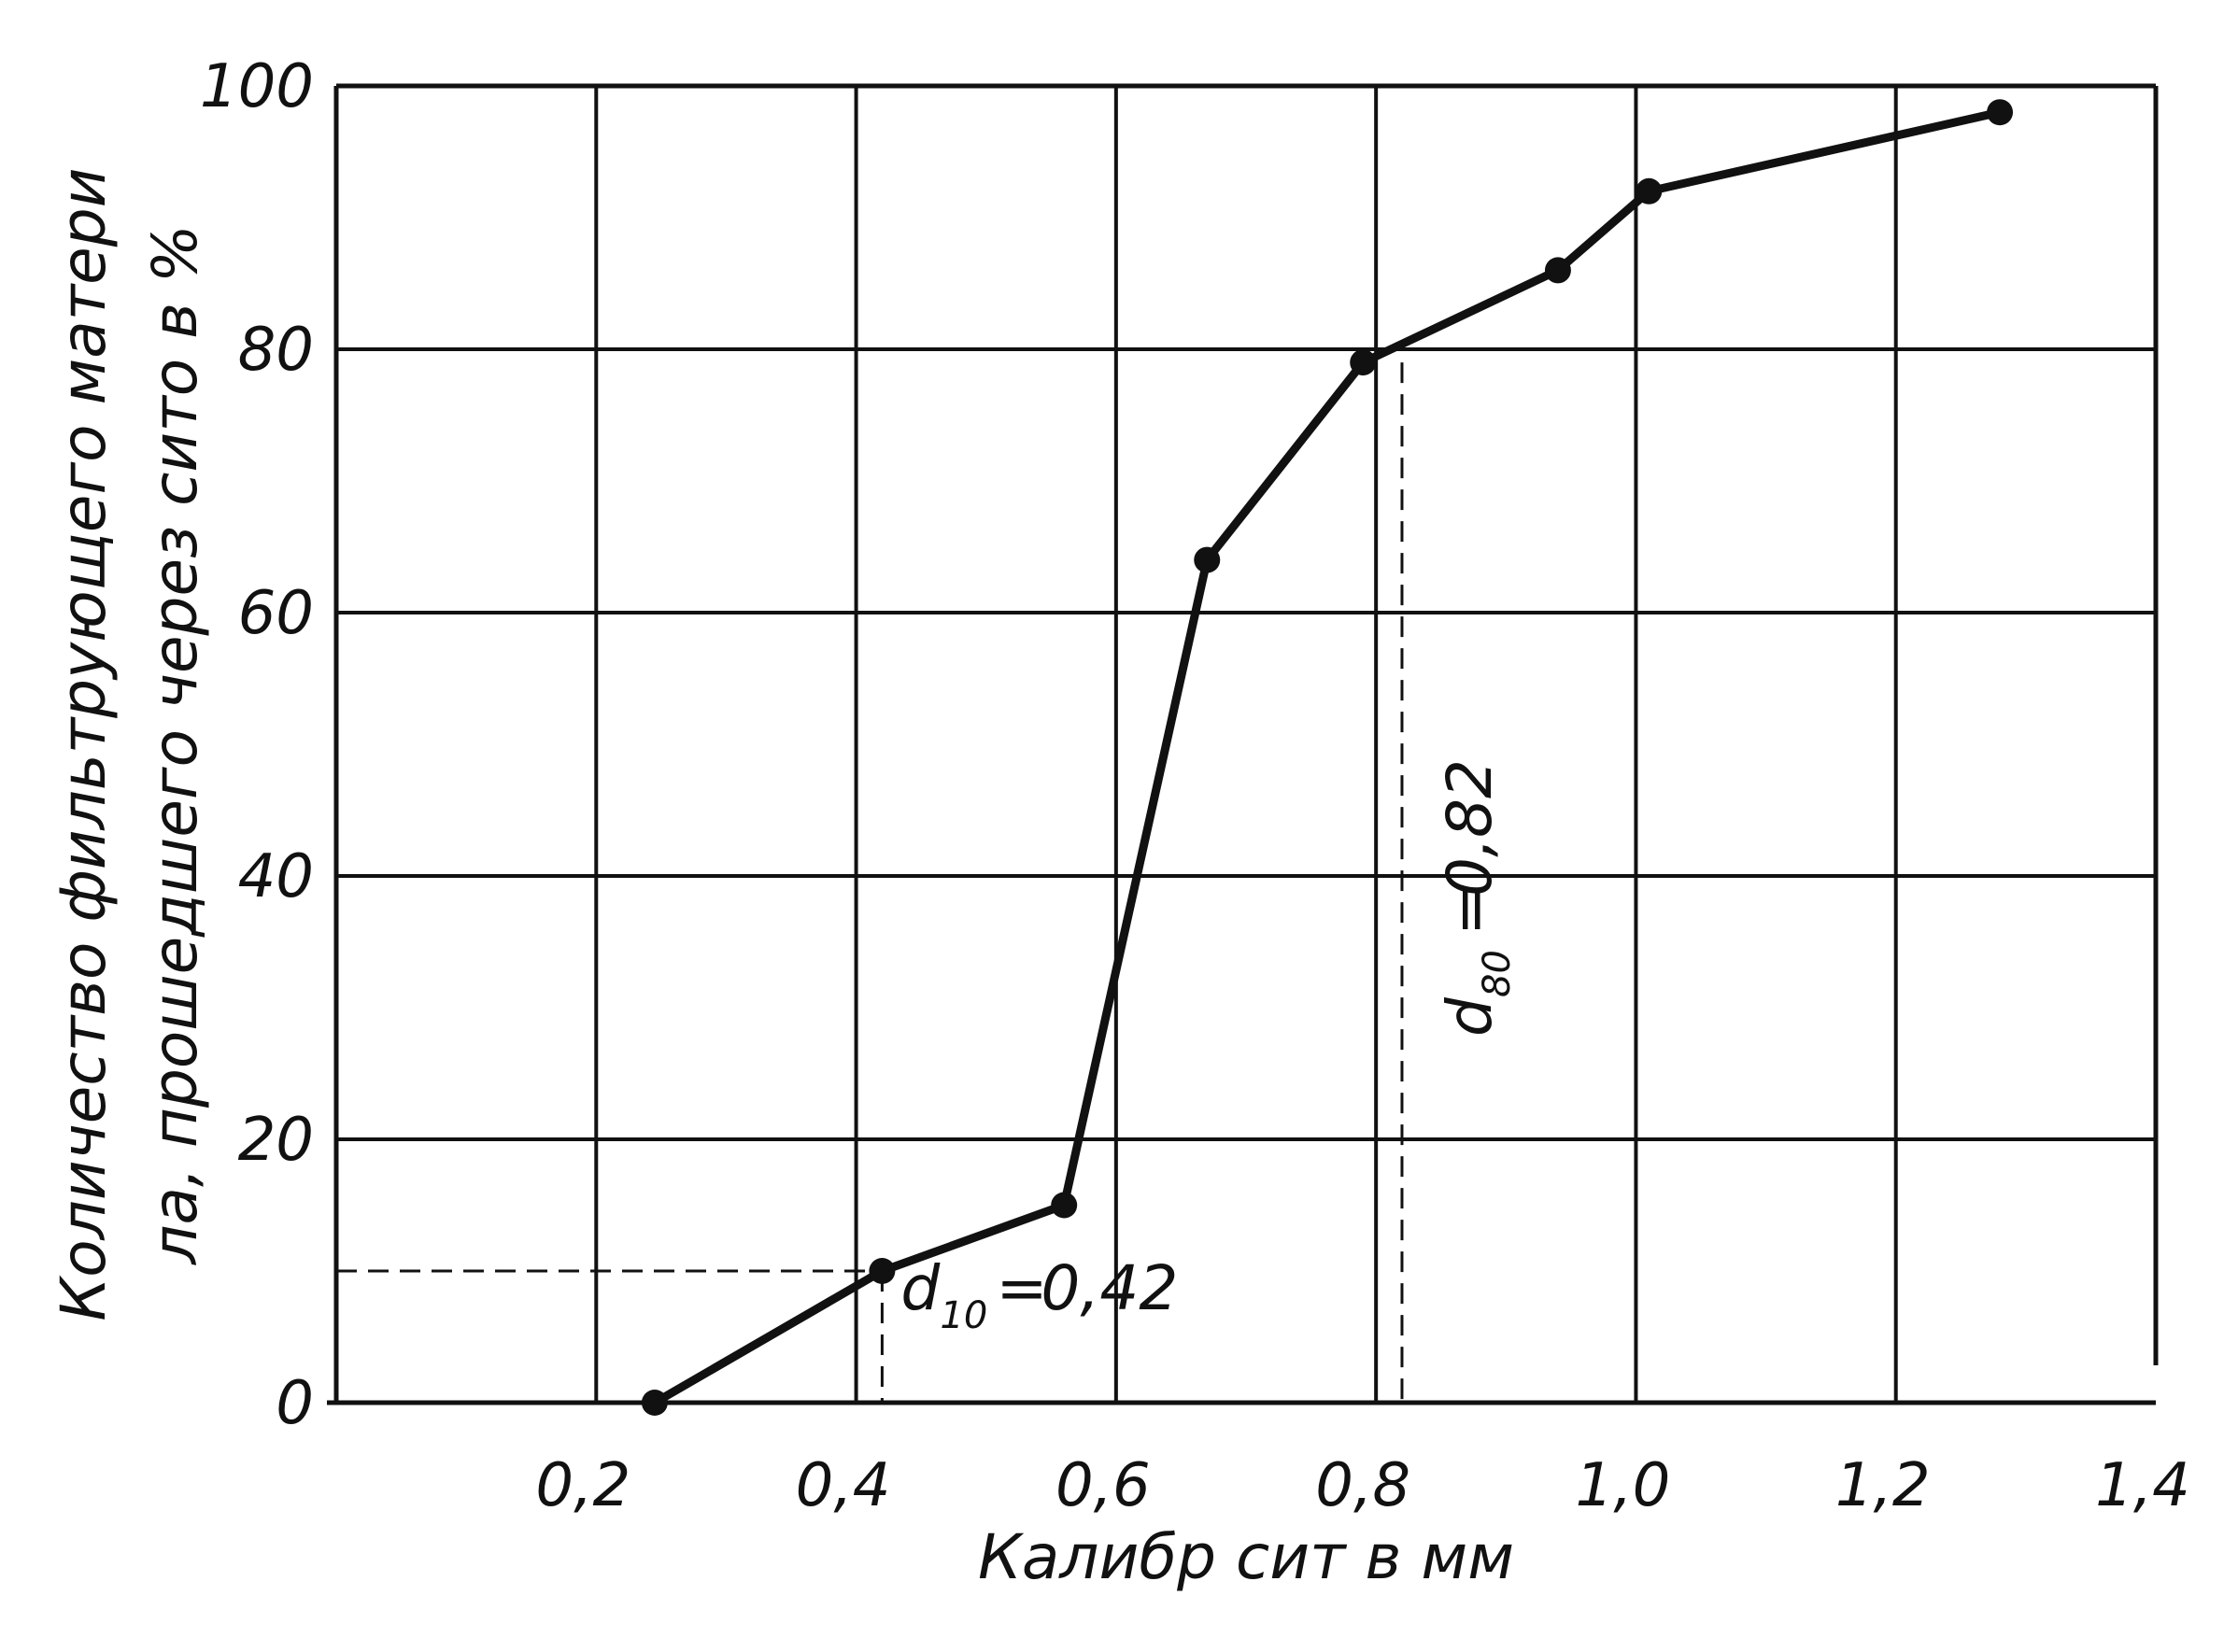 The width and height of the screenshot is (2238, 1652). Describe the element at coordinates (276, 1140) in the screenshot. I see `y-tick-label: 20` at that location.